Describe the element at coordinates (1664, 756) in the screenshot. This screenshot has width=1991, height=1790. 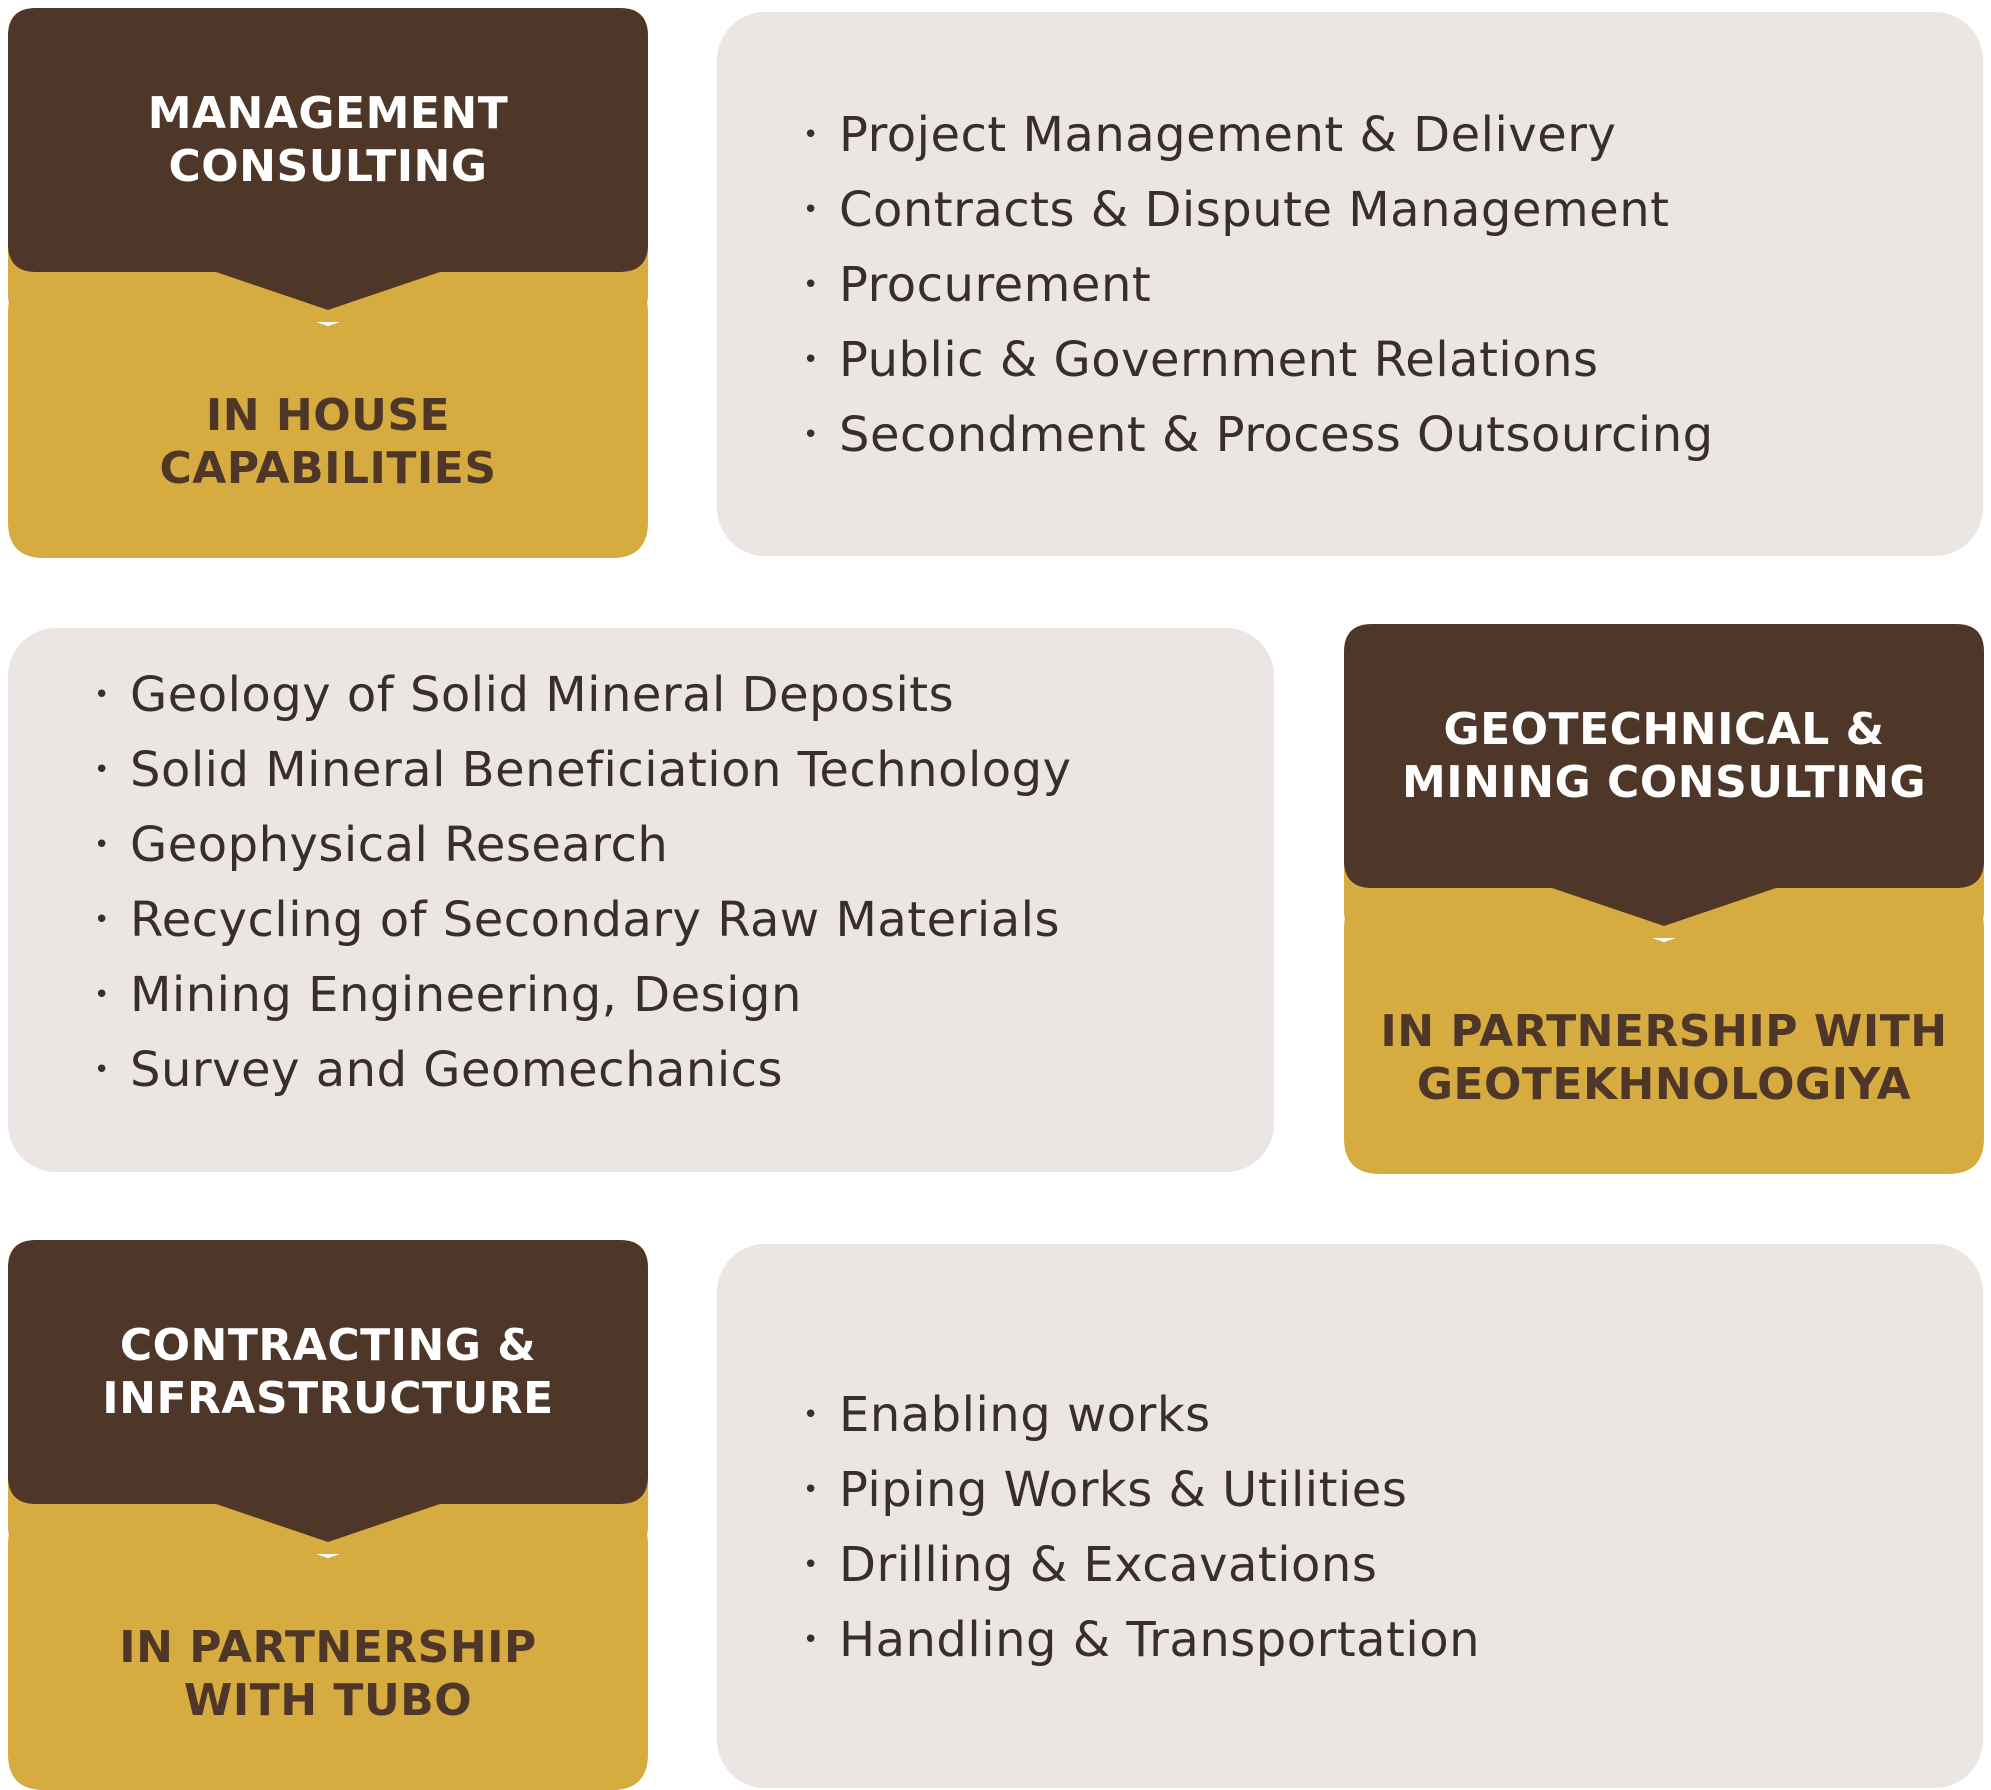
I see `section-title: GEOTECHNICAL & MINING CONSULTING` at that location.